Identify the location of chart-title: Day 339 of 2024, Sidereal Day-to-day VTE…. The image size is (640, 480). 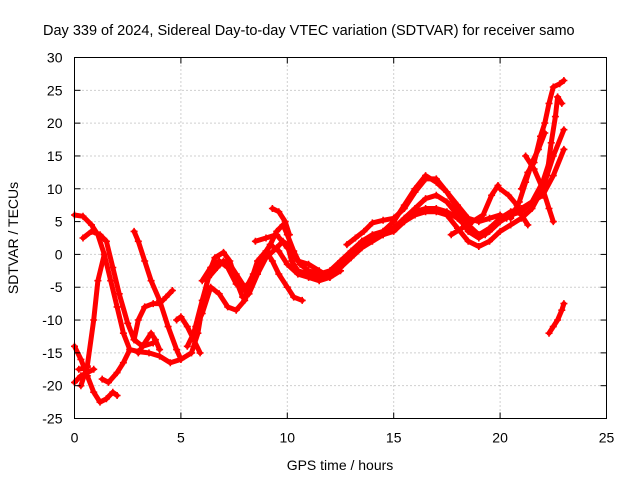
(309, 31).